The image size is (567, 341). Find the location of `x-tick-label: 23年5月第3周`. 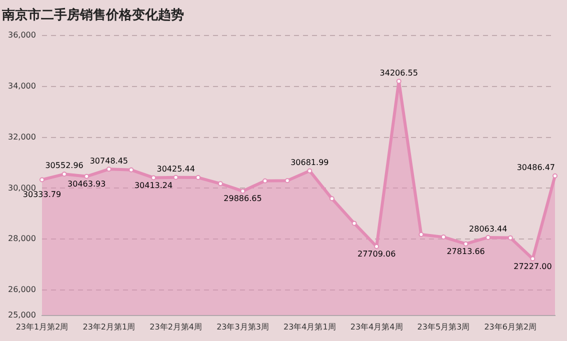

x-tick-label: 23年5月第3周 is located at coordinates (443, 327).